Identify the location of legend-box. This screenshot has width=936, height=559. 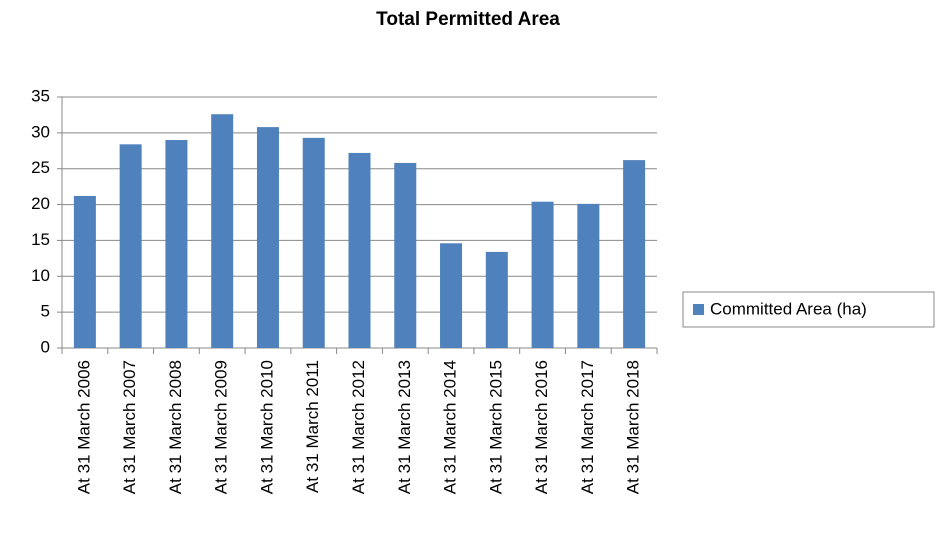
(808, 309).